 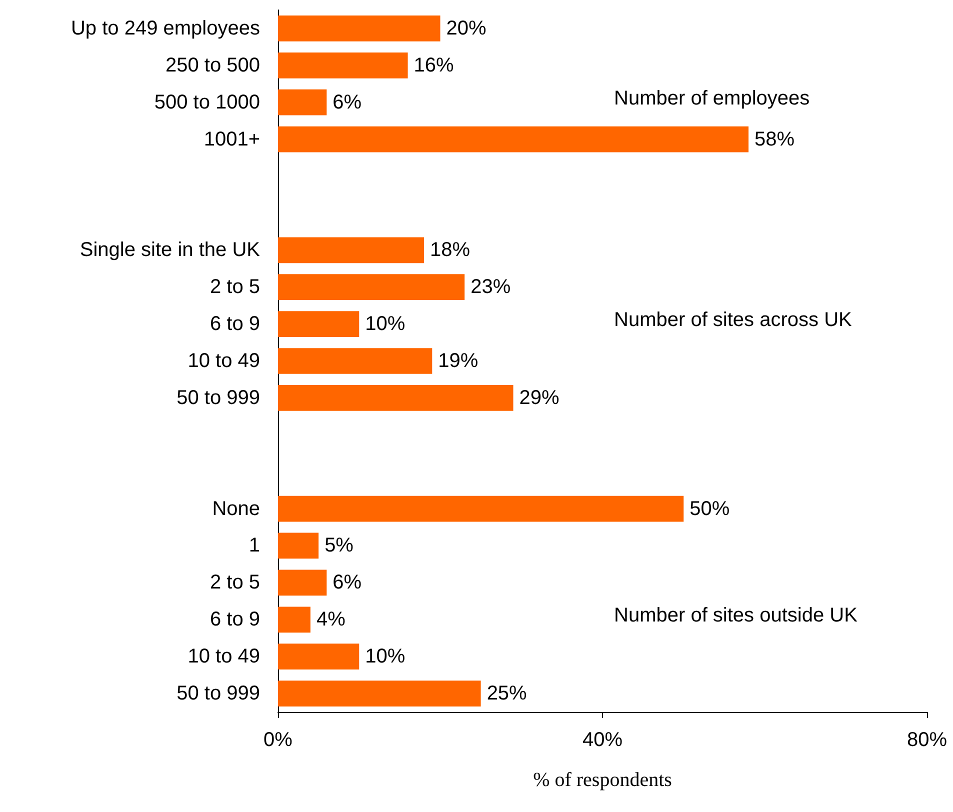 What do you see at coordinates (236, 509) in the screenshot?
I see `y-tick-label: None` at bounding box center [236, 509].